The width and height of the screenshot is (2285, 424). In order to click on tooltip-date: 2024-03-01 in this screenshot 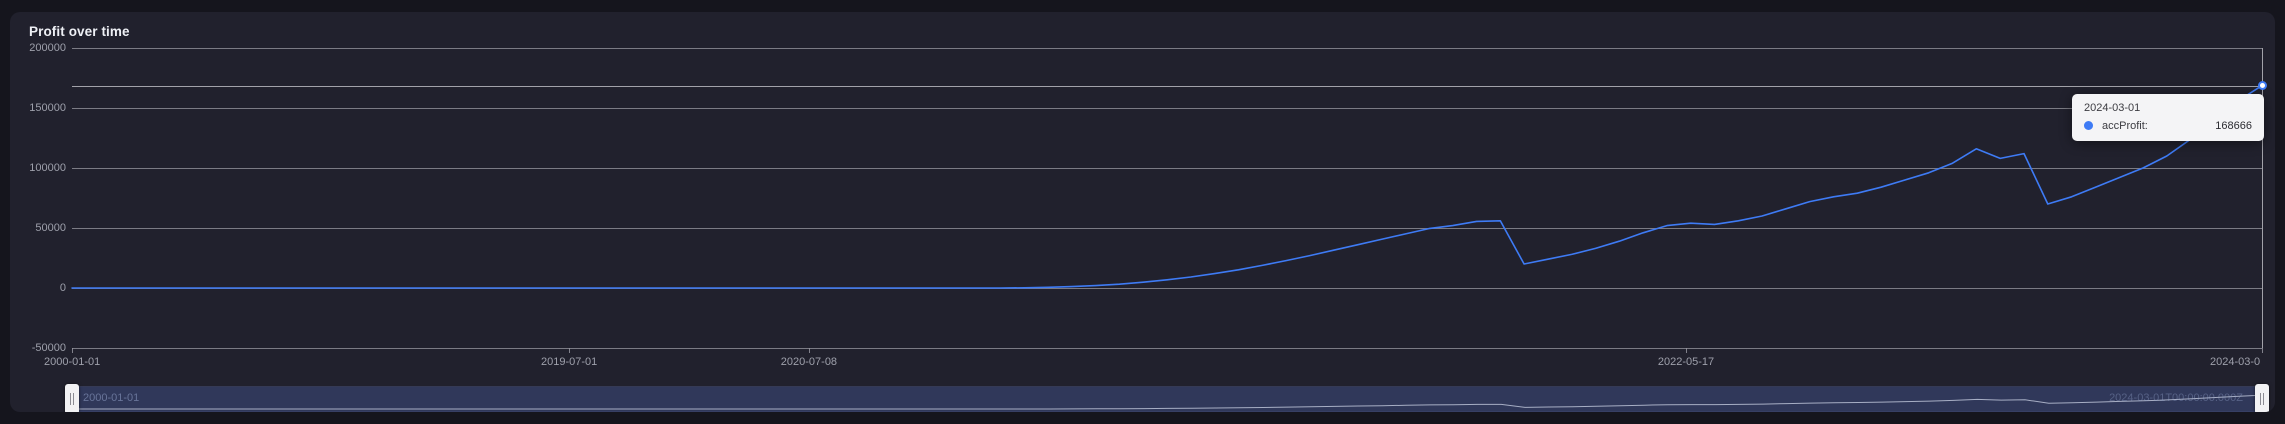, I will do `click(2112, 107)`.